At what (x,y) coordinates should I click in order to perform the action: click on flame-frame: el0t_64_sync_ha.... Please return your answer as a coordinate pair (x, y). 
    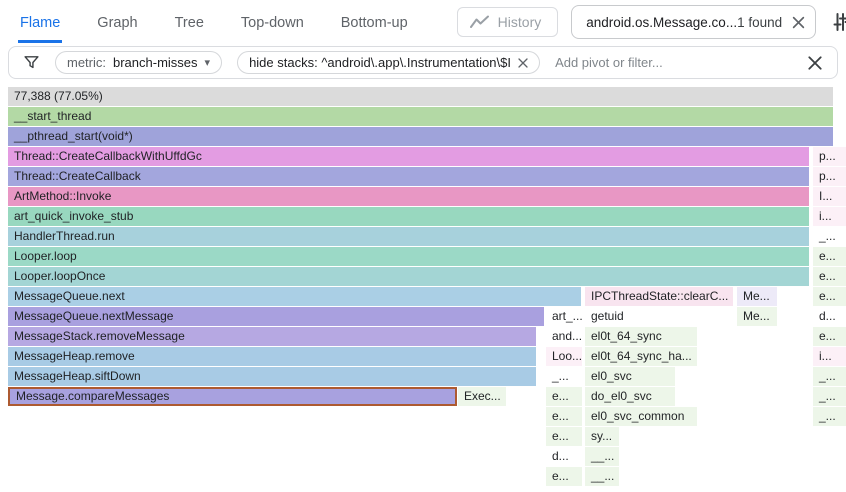
    Looking at the image, I should click on (641, 356).